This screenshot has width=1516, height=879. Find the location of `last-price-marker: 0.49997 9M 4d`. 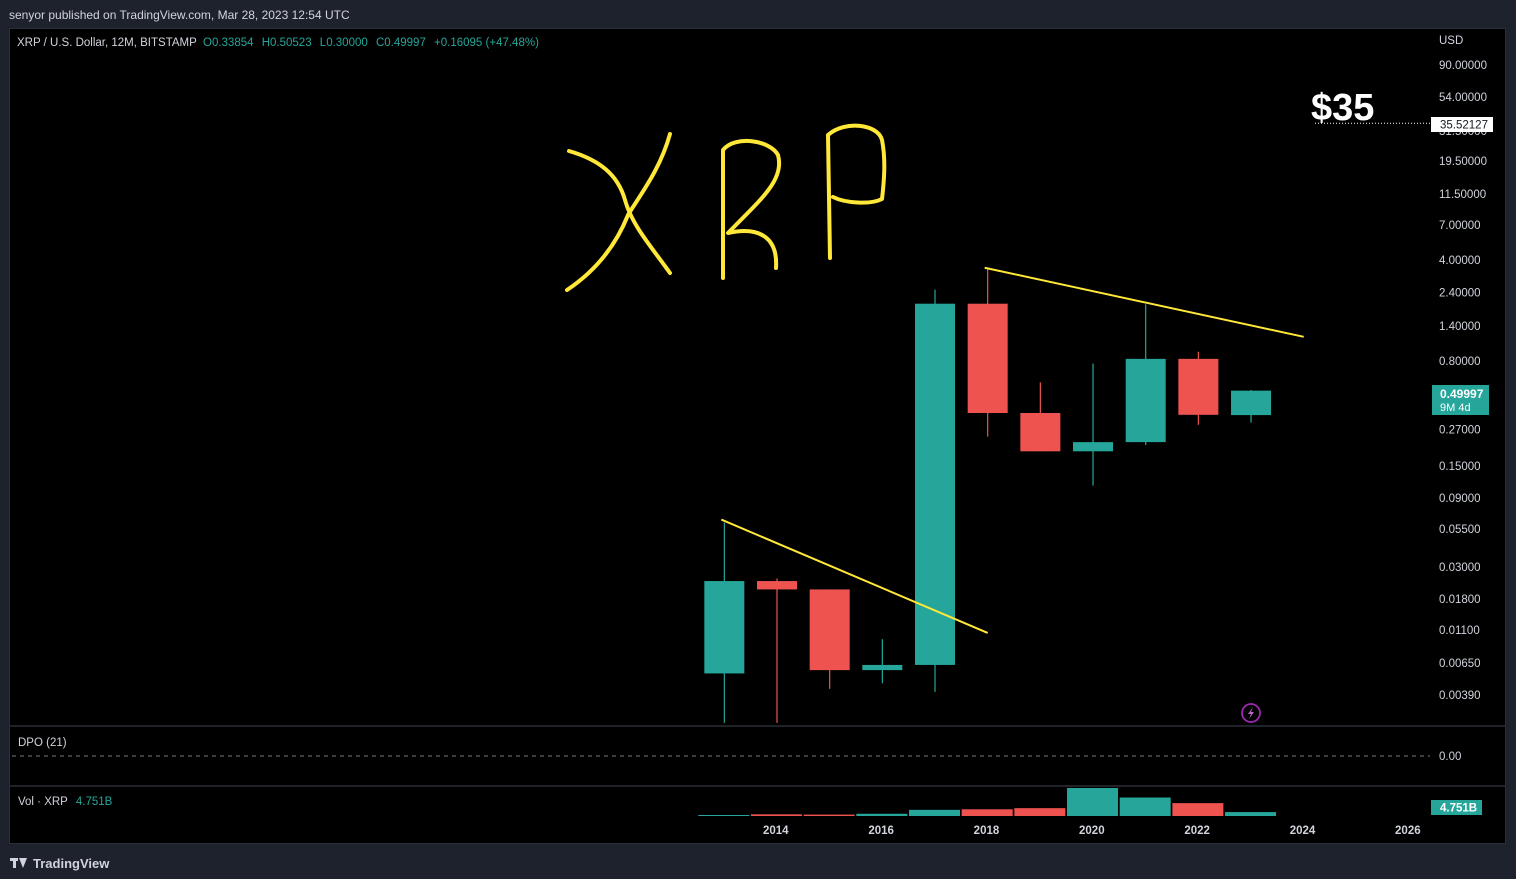

last-price-marker: 0.49997 9M 4d is located at coordinates (1460, 400).